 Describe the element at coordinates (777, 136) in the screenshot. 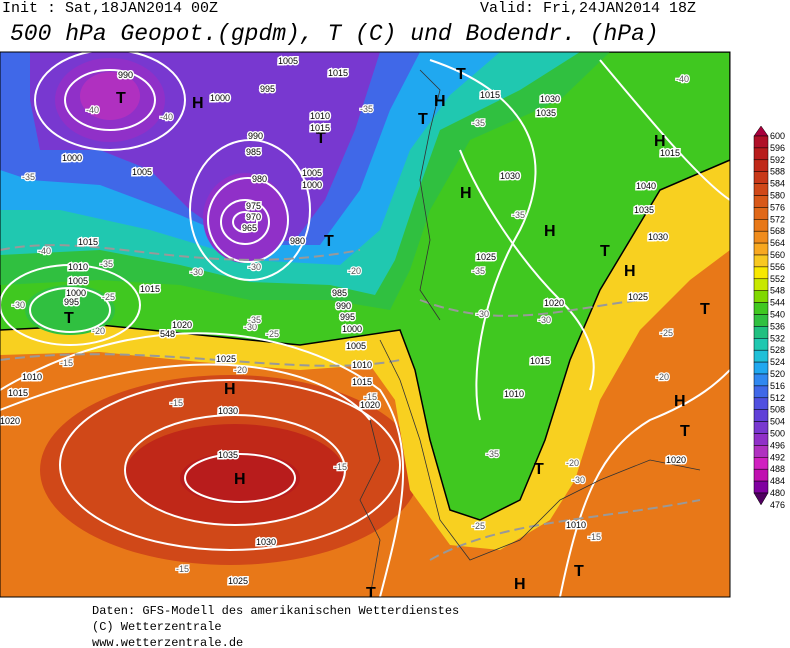

I see `colorbar-label: 600` at that location.